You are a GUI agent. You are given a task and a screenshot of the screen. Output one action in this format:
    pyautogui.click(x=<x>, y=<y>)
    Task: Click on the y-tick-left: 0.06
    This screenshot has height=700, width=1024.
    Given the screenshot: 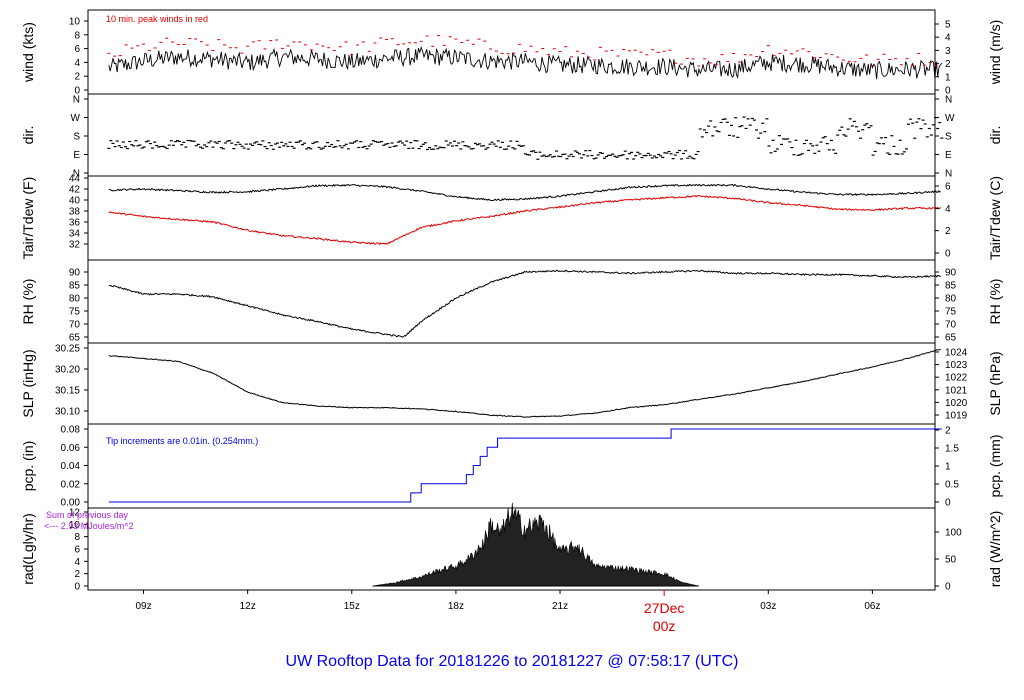 What is the action you would take?
    pyautogui.click(x=71, y=448)
    